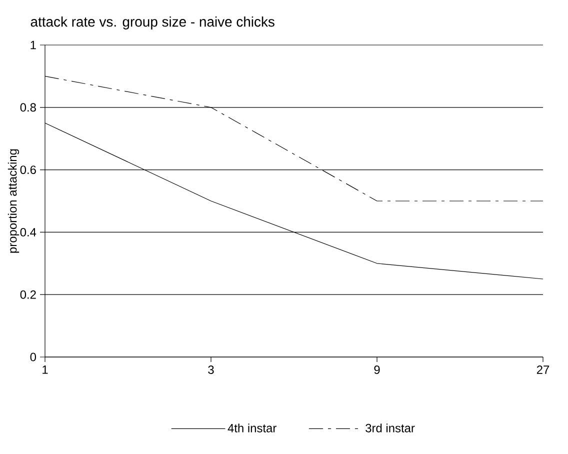  I want to click on y-tick-label: 0.8, so click(28, 107).